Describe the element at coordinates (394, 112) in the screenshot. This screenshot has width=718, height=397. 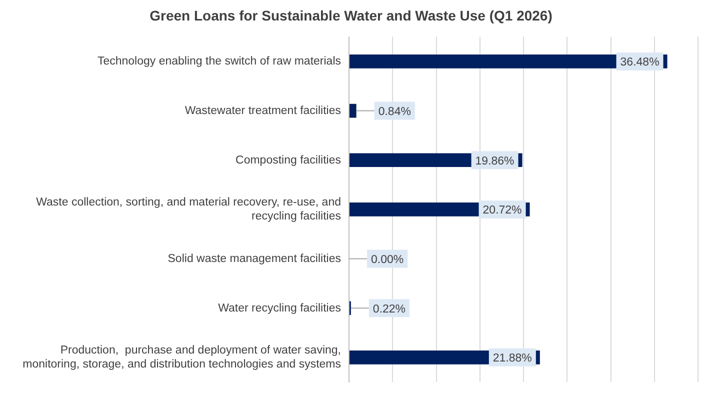
I see `data-label: 0.84%` at that location.